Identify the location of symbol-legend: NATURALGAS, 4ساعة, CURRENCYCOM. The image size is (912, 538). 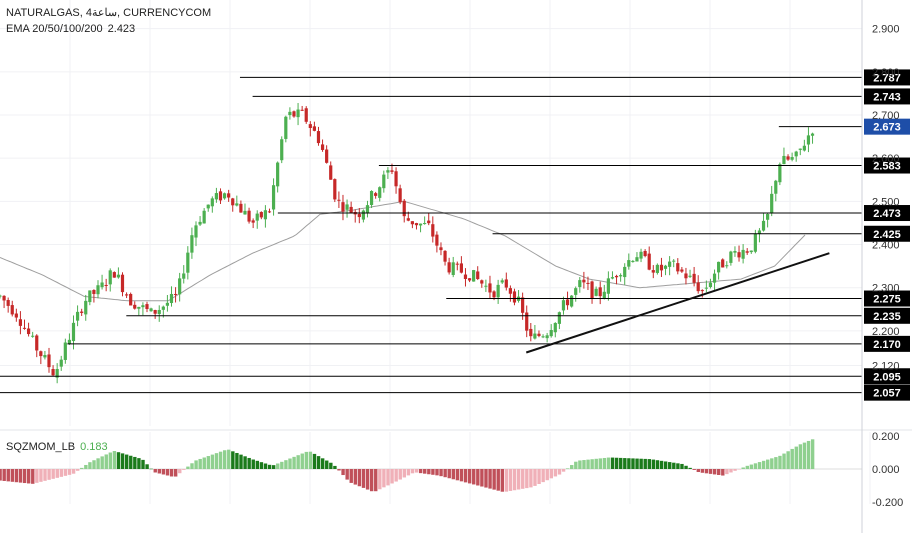
(108, 12).